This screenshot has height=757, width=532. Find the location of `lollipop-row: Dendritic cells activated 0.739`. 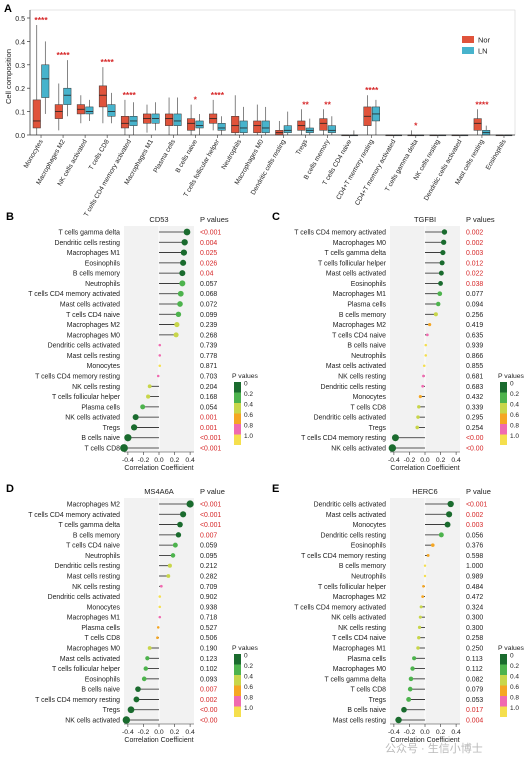

lollipop-row: Dendritic cells activated 0.739 is located at coordinates (133, 346).